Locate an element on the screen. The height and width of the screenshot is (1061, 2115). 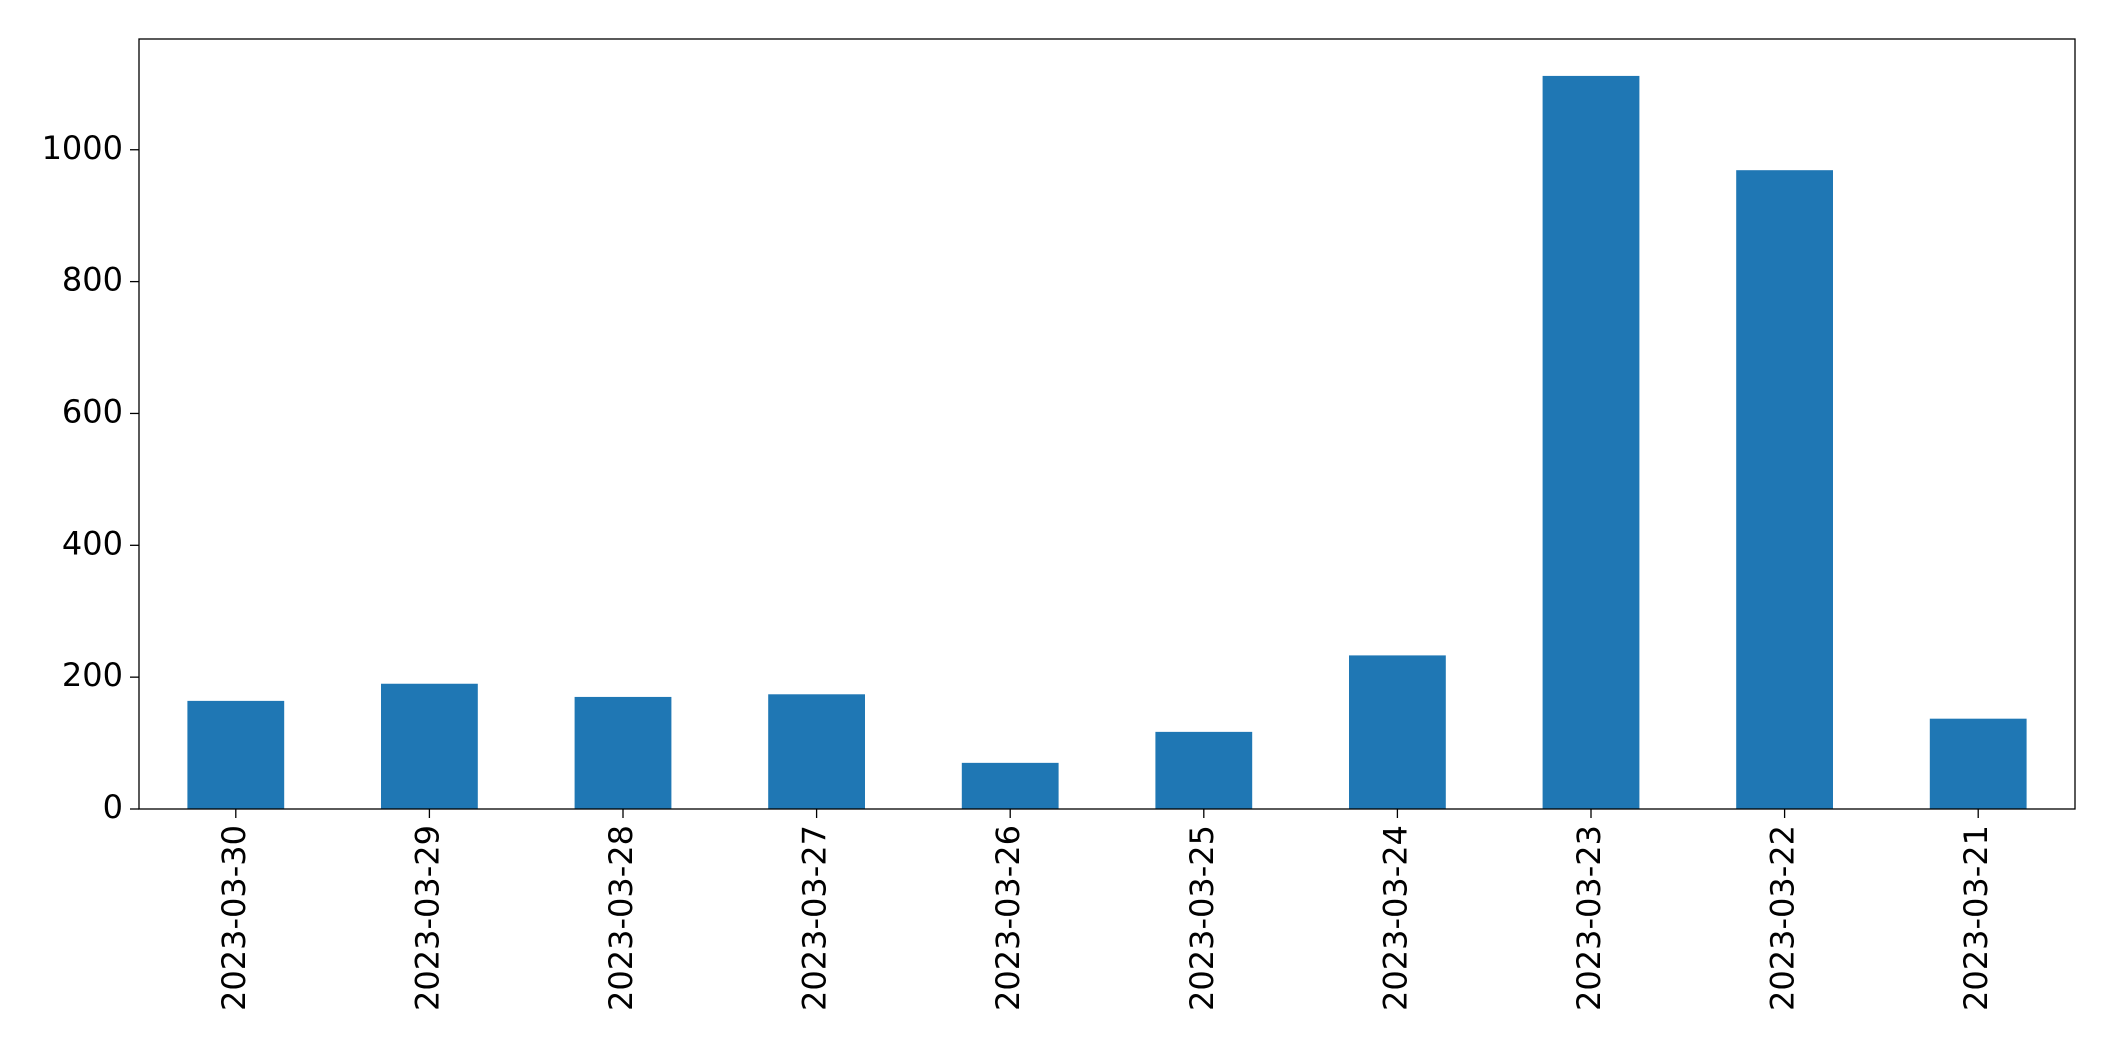
y-tick-label: 1000 is located at coordinates (82, 148).